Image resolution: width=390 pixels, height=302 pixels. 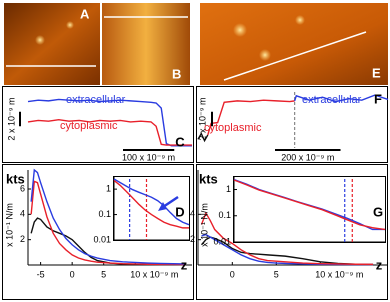 I want to click on scale-bar-label: 100 x 10⁻⁹ m, so click(x=148, y=157).